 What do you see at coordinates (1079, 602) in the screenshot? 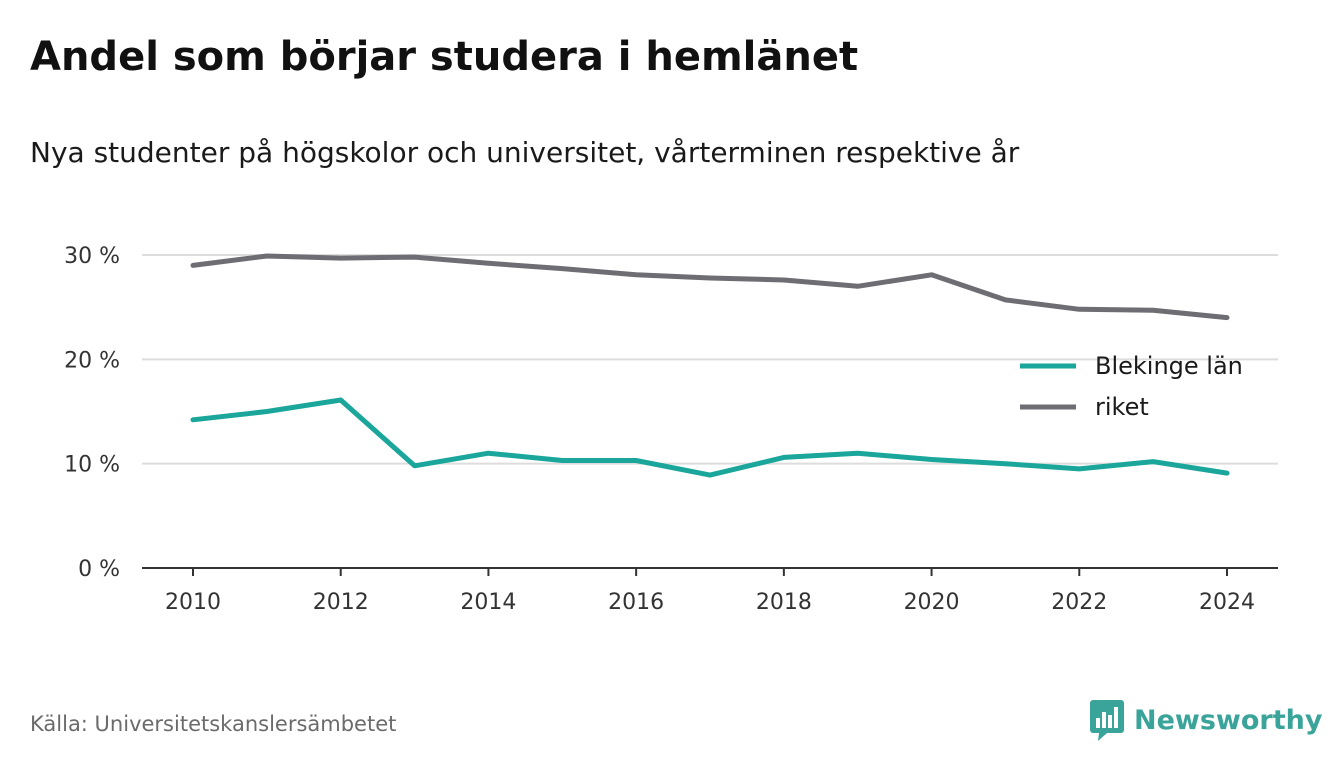
I see `x-tick-label: 2022` at bounding box center [1079, 602].